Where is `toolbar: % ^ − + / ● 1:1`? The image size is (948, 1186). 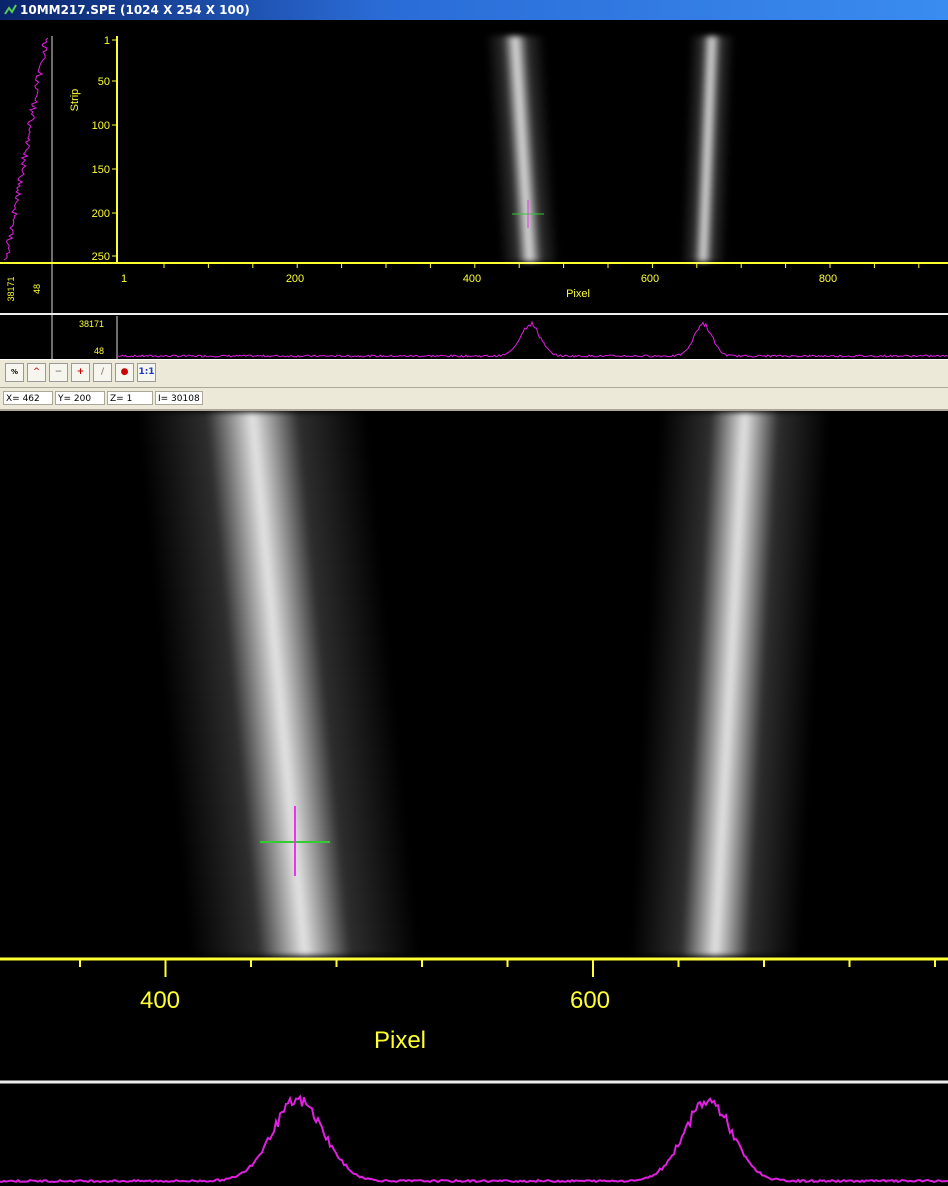
toolbar: % ^ − + / ● 1:1 is located at coordinates (474, 373).